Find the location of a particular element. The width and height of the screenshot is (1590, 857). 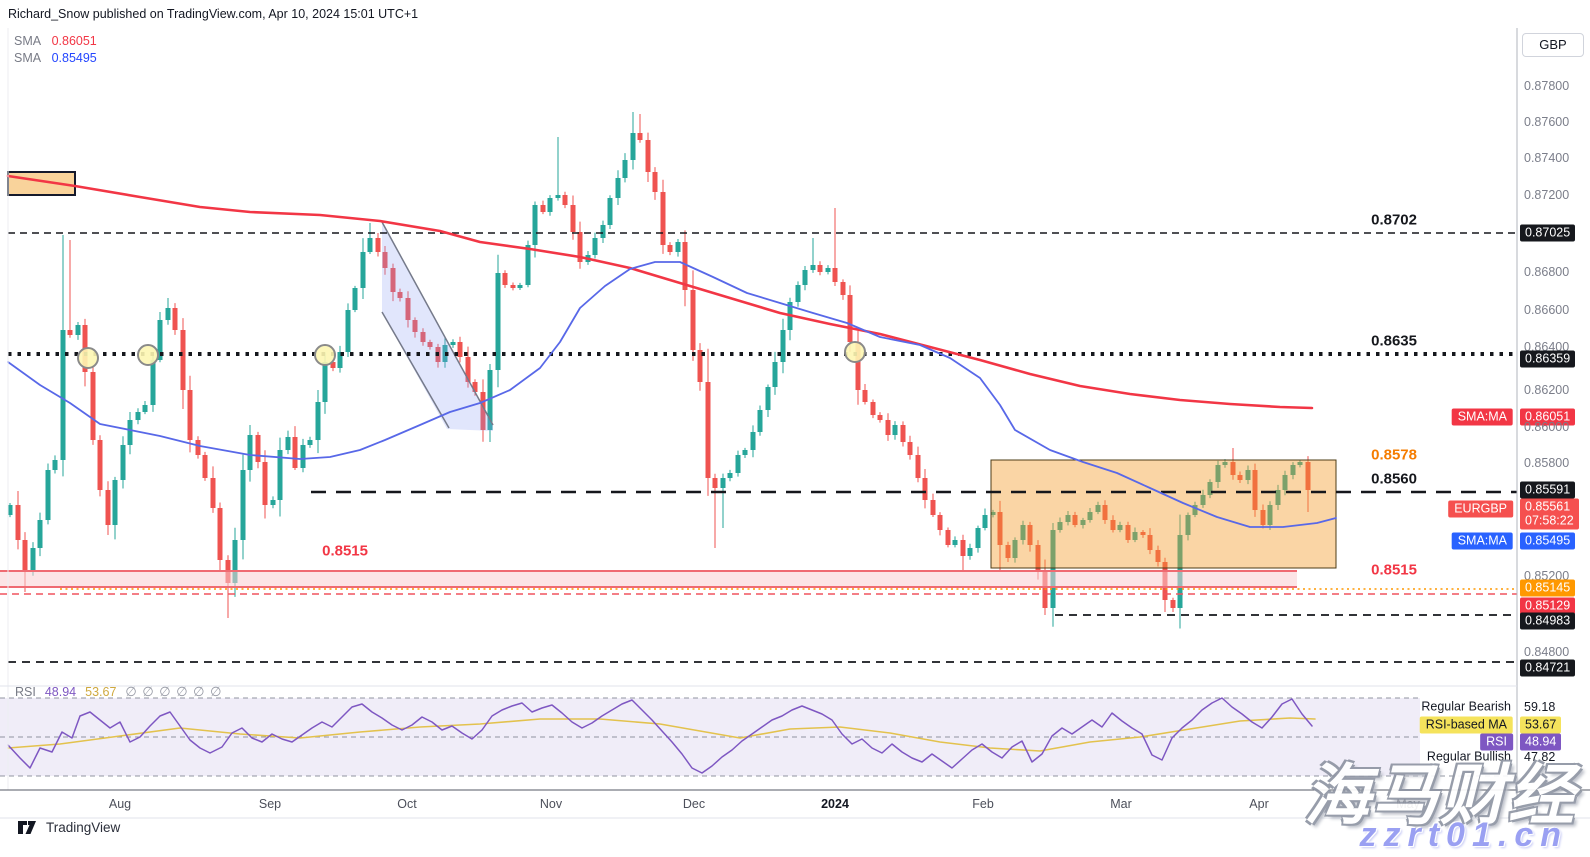

rsi-value: 48.94 is located at coordinates (60, 692).